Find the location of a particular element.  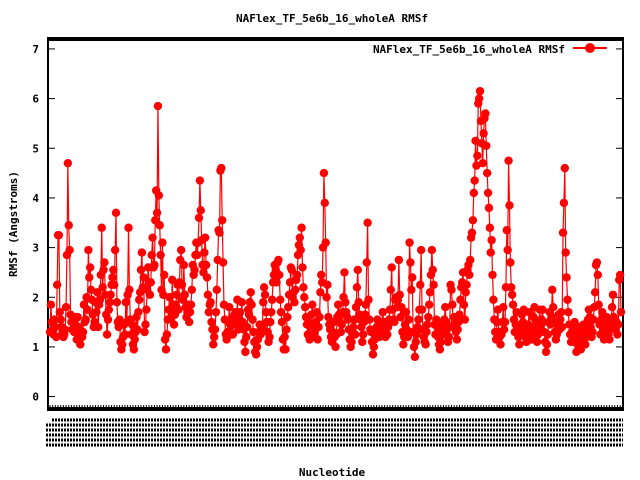

y-tick-label: 0 is located at coordinates (35, 397).